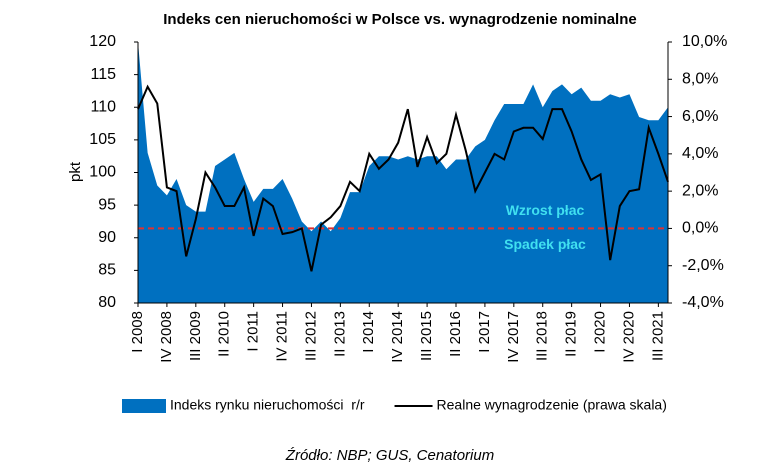 Image resolution: width=775 pixels, height=472 pixels. Describe the element at coordinates (545, 244) in the screenshot. I see `annotation: Spadek płac` at that location.